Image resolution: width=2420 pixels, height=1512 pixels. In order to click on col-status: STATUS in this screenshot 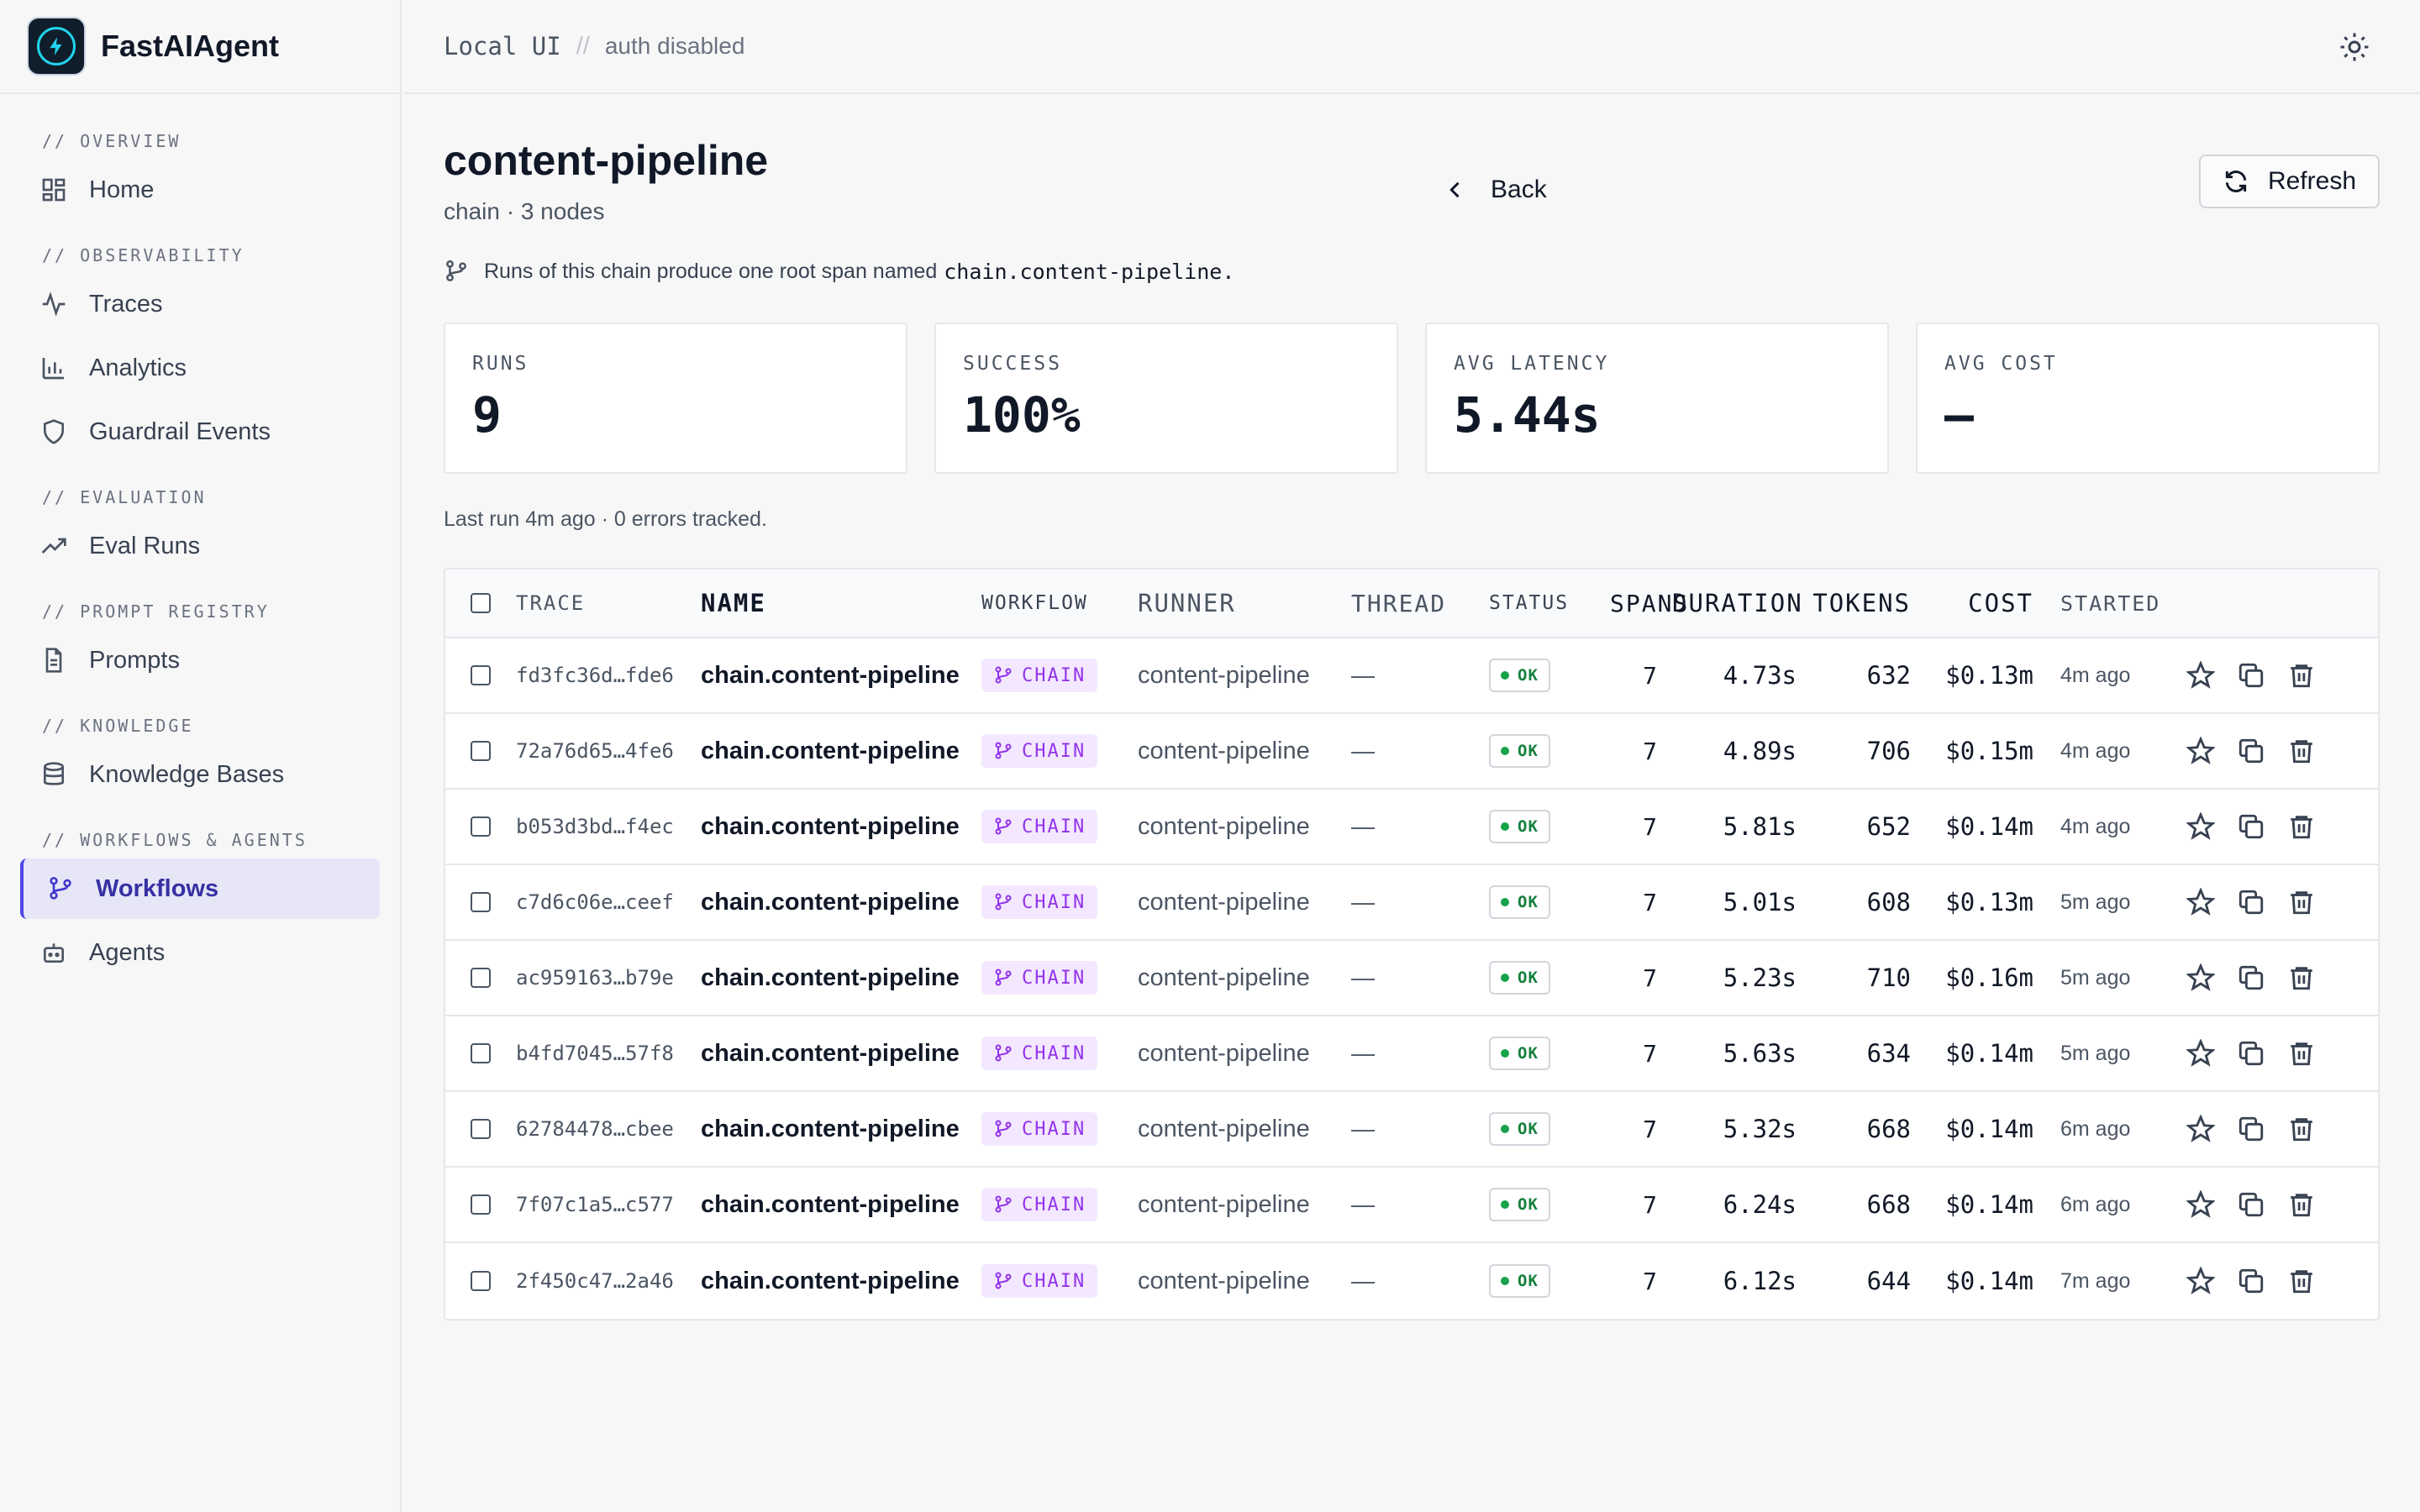, I will do `click(1529, 603)`.